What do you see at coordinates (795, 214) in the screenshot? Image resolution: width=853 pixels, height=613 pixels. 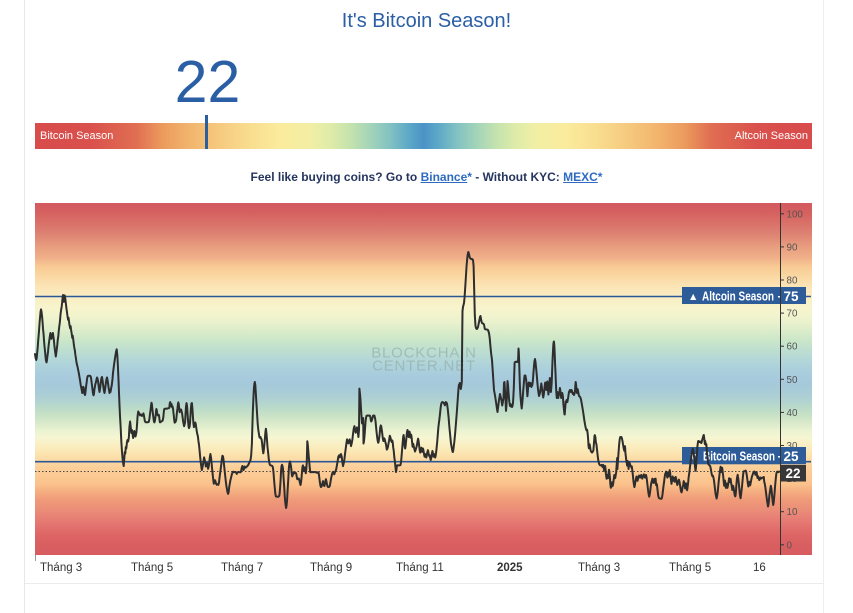 I see `svg-text: 100` at bounding box center [795, 214].